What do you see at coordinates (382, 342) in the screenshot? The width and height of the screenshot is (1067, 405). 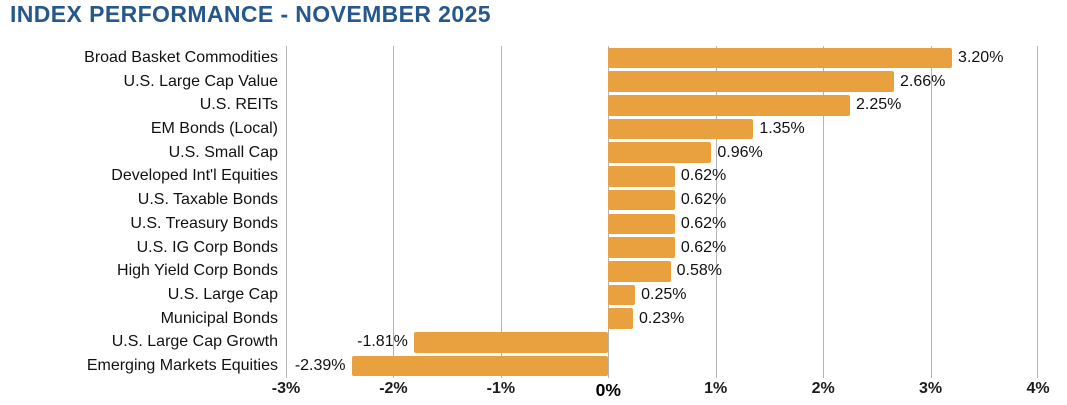 I see `value-label: -1.81%` at bounding box center [382, 342].